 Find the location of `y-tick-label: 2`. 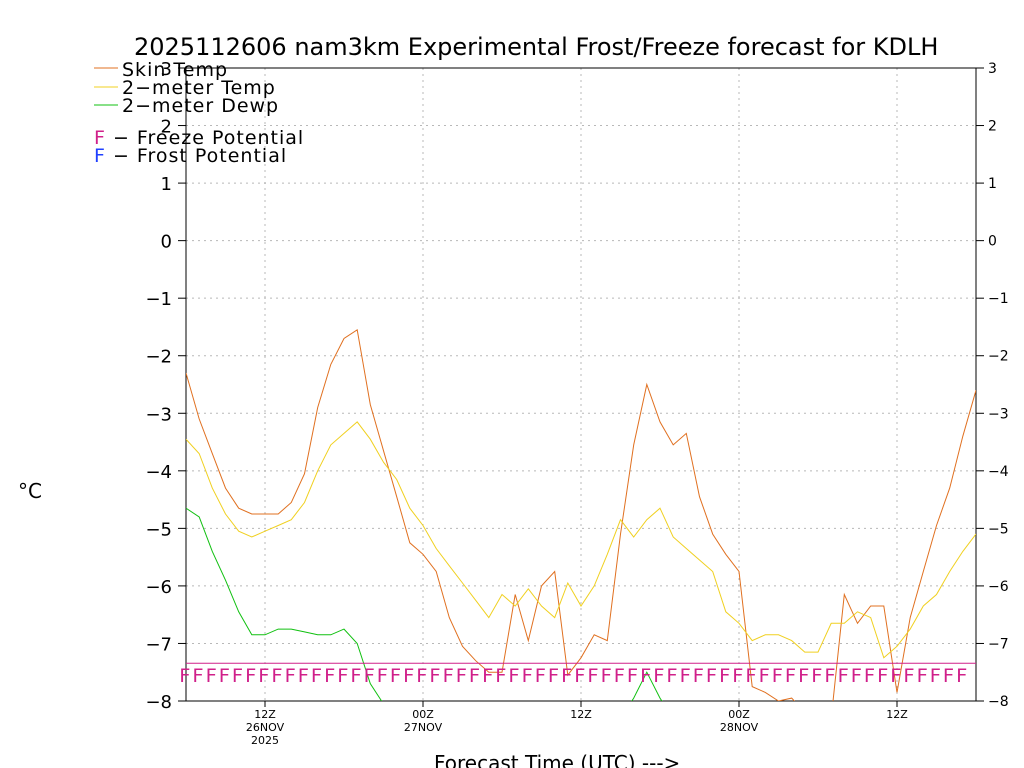

y-tick-label: 2 is located at coordinates (166, 127).